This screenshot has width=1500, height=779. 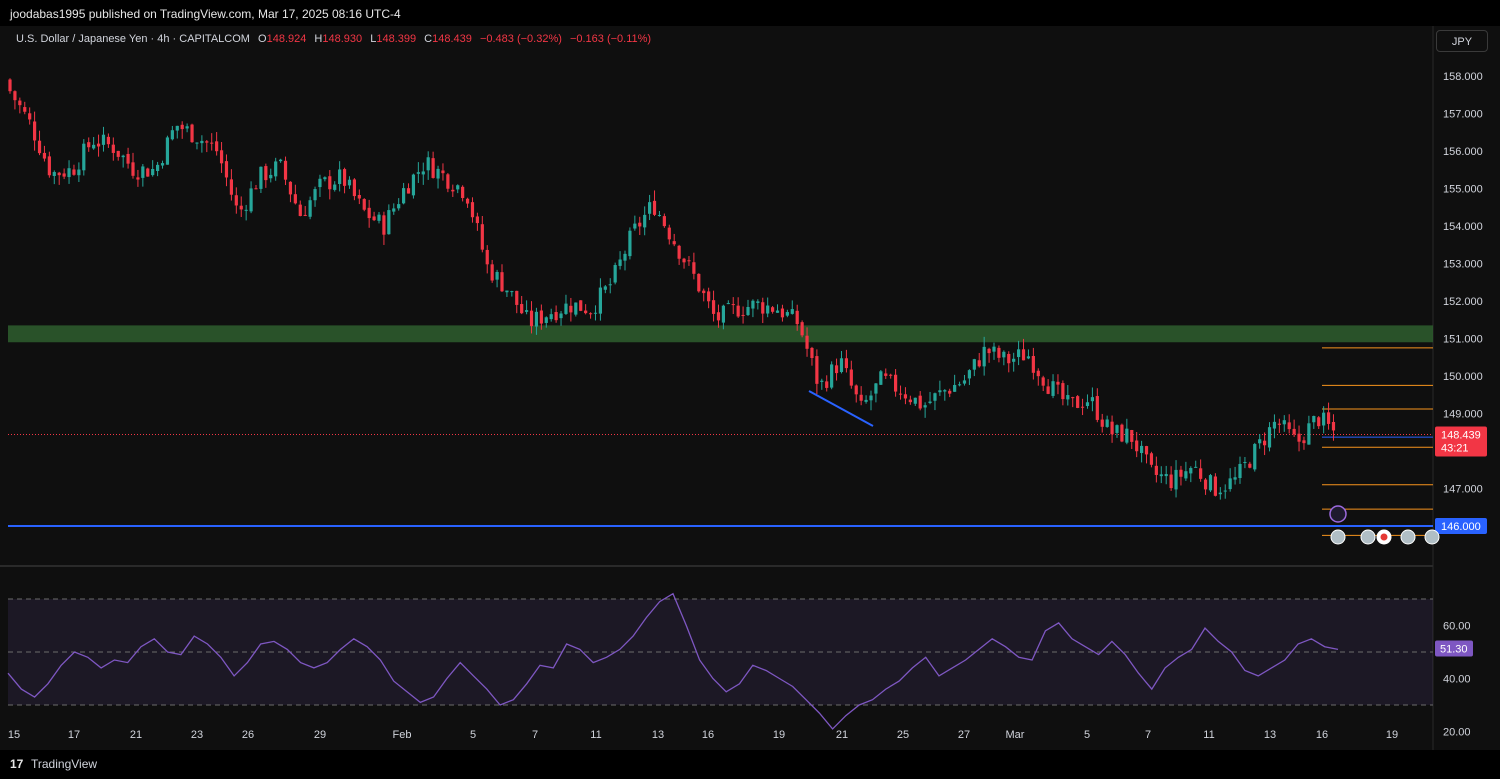 What do you see at coordinates (248, 735) in the screenshot?
I see `x-tick-label: 26` at bounding box center [248, 735].